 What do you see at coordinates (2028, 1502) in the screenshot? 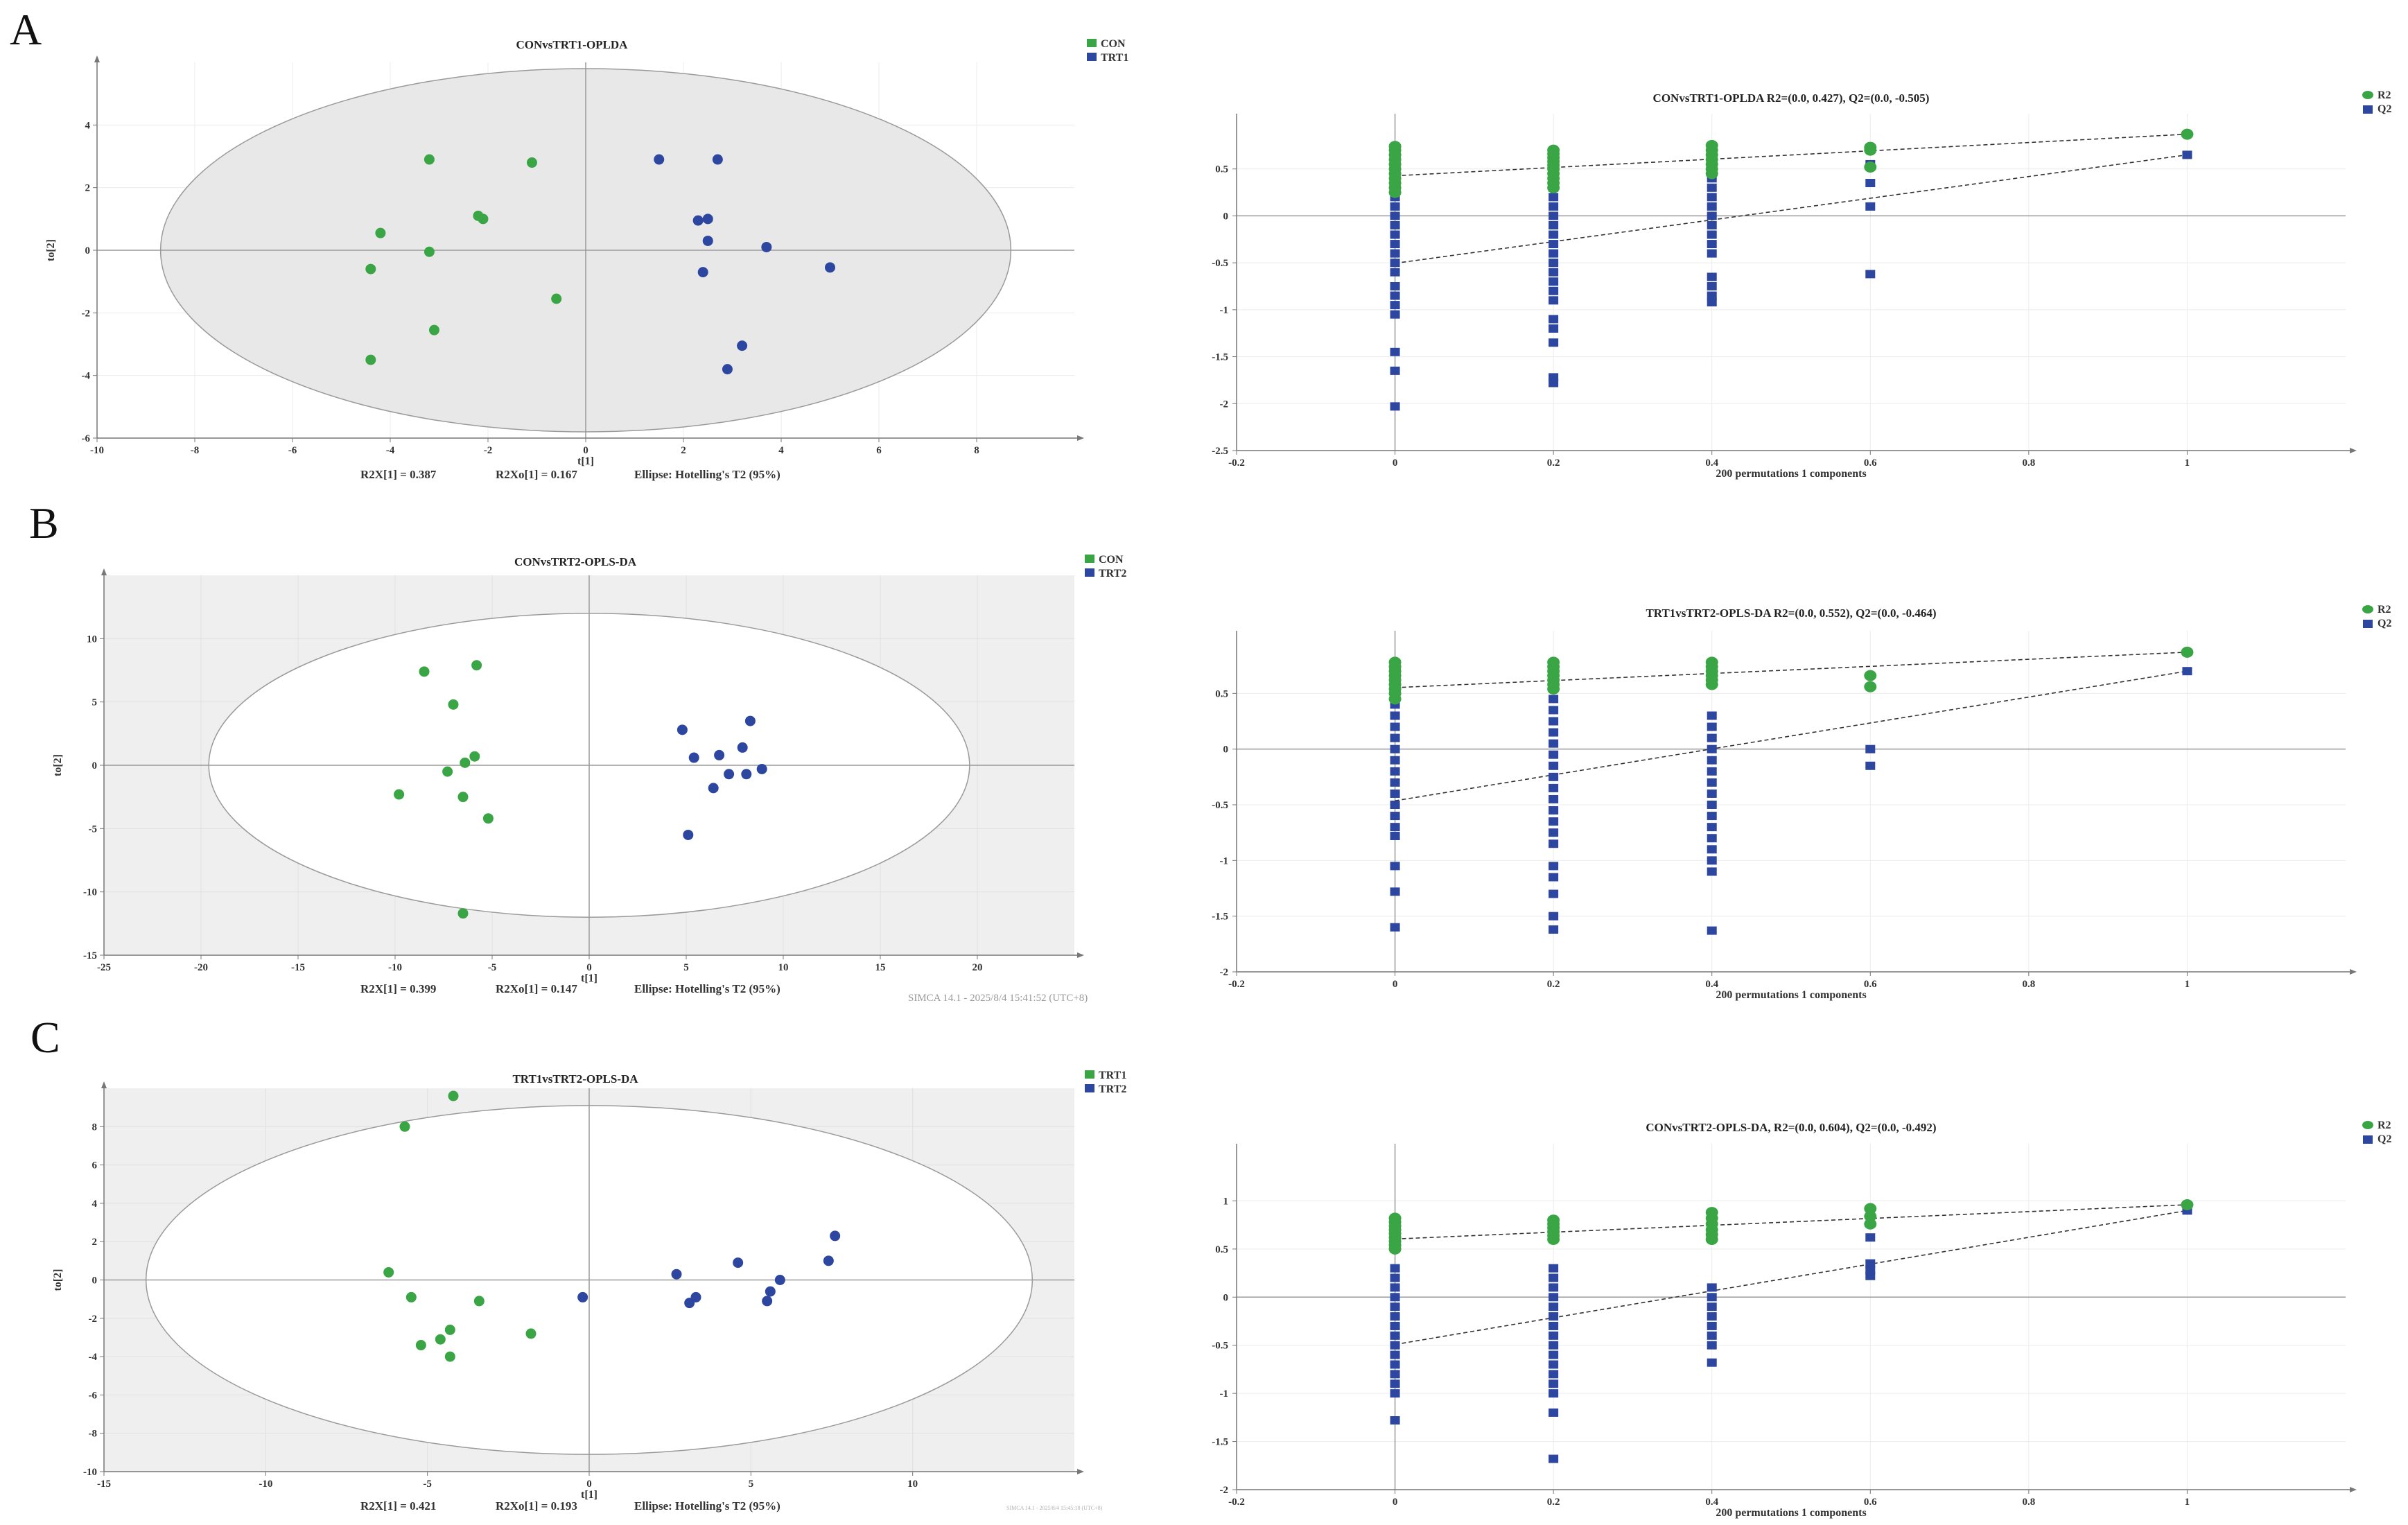
I see `x-tick-label: 0.8` at bounding box center [2028, 1502].